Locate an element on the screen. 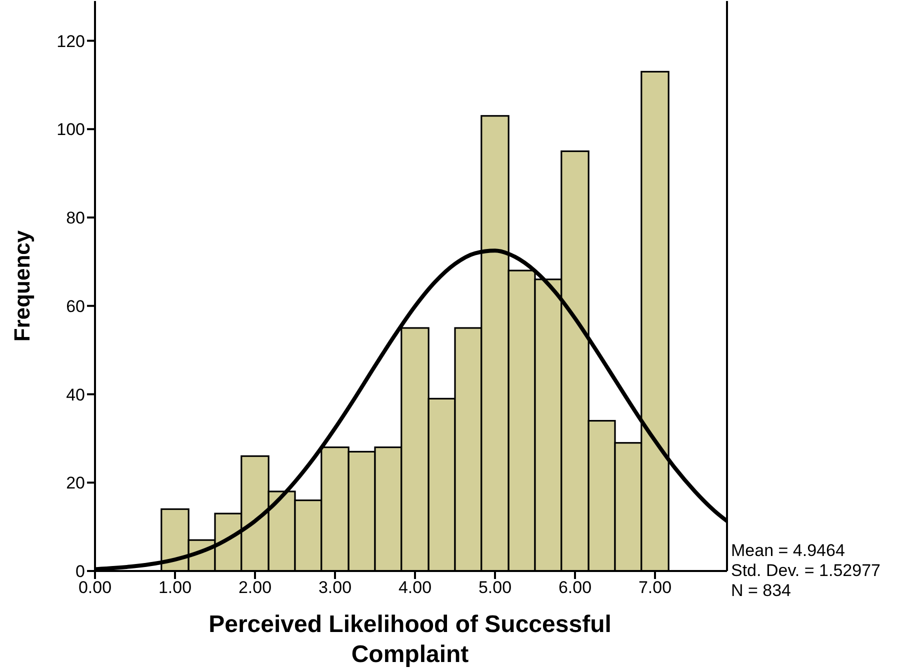  y-tick-label: 40 is located at coordinates (75, 394).